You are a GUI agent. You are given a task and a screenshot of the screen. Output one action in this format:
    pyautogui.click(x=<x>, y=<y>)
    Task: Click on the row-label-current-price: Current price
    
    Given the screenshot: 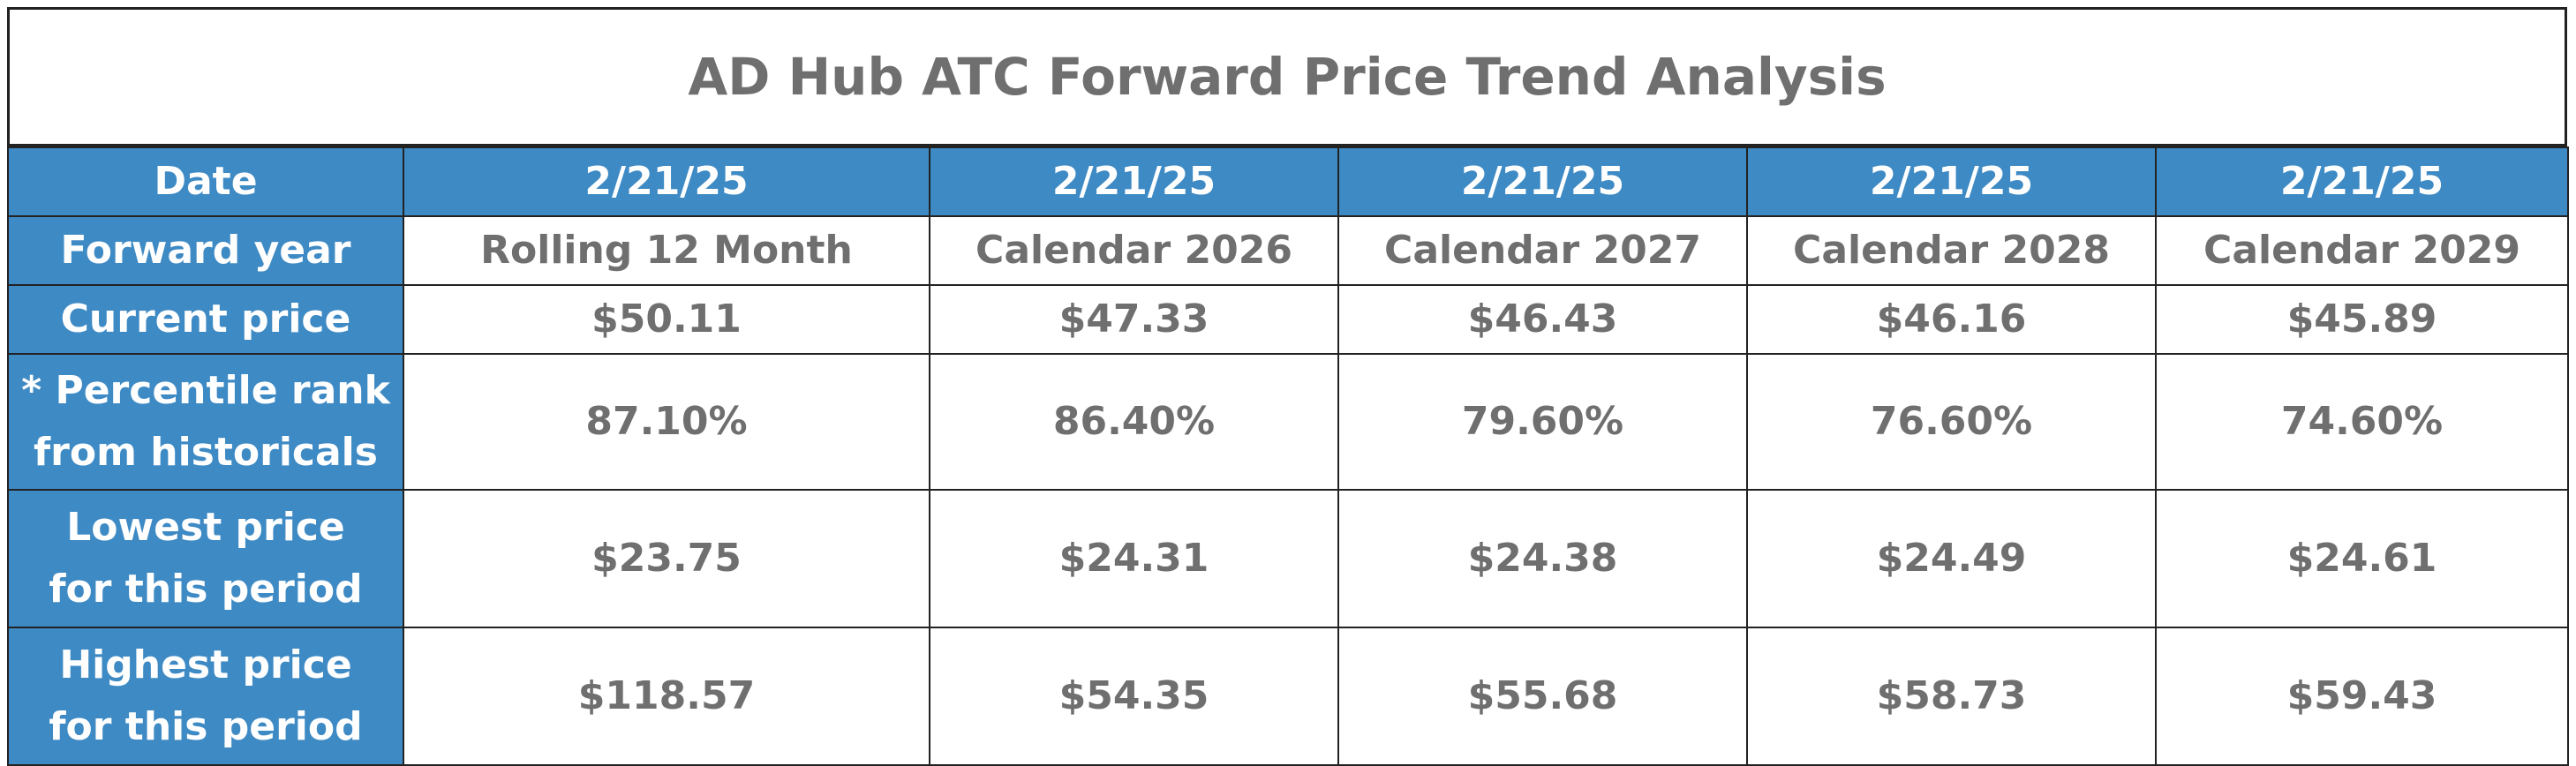 What is the action you would take?
    pyautogui.click(x=206, y=319)
    